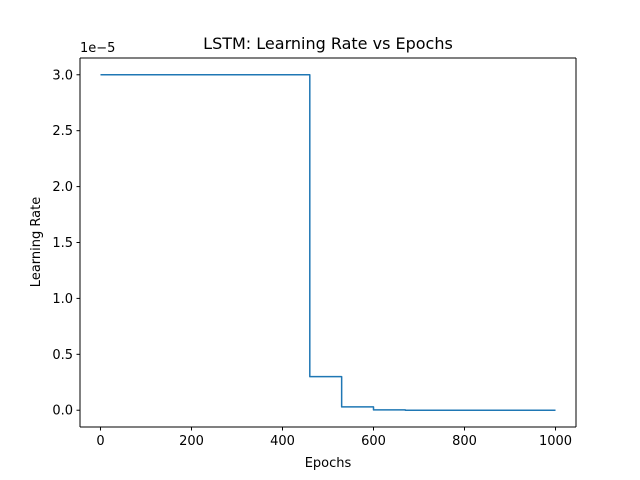 Image resolution: width=640 pixels, height=480 pixels. I want to click on x-tick-label: 200, so click(191, 441).